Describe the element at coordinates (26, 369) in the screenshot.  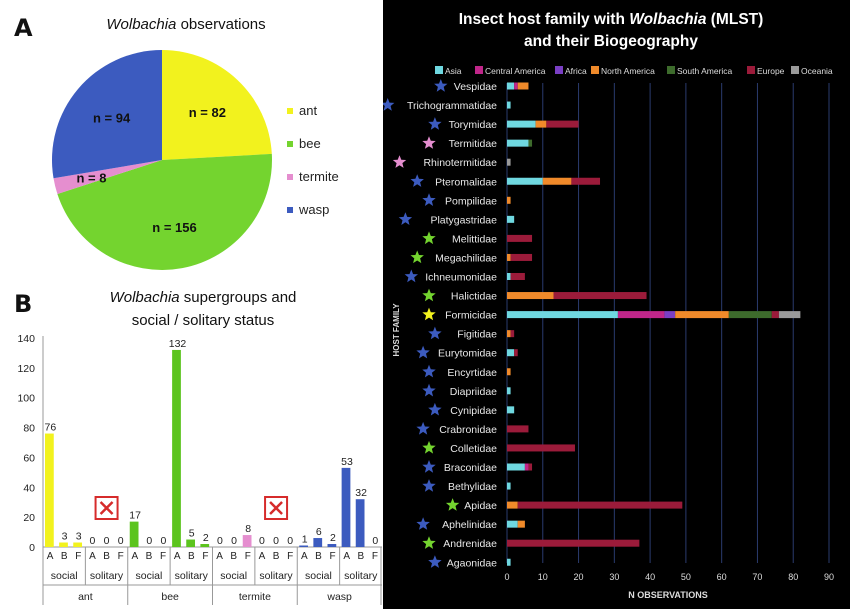
I see `y-tick-label: 120` at that location.